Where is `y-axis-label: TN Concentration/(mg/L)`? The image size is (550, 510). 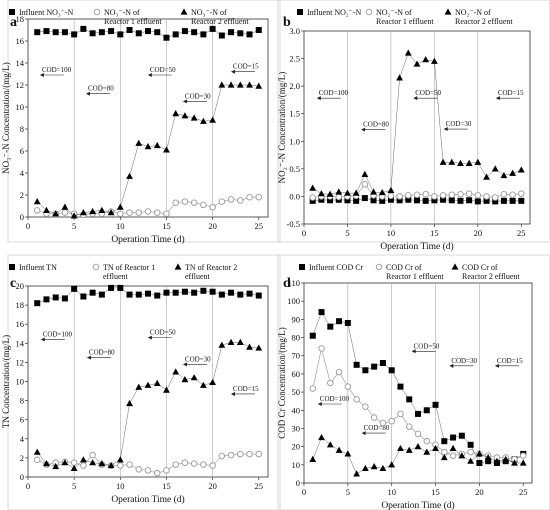 y-axis-label: TN Concentration/(mg/L) is located at coordinates (6, 381).